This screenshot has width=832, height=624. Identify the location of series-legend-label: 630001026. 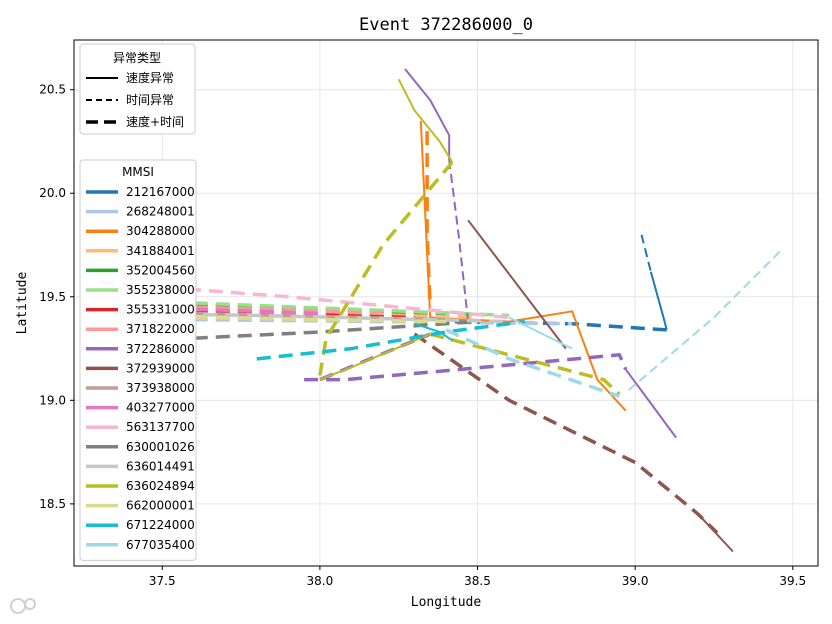
(160, 447).